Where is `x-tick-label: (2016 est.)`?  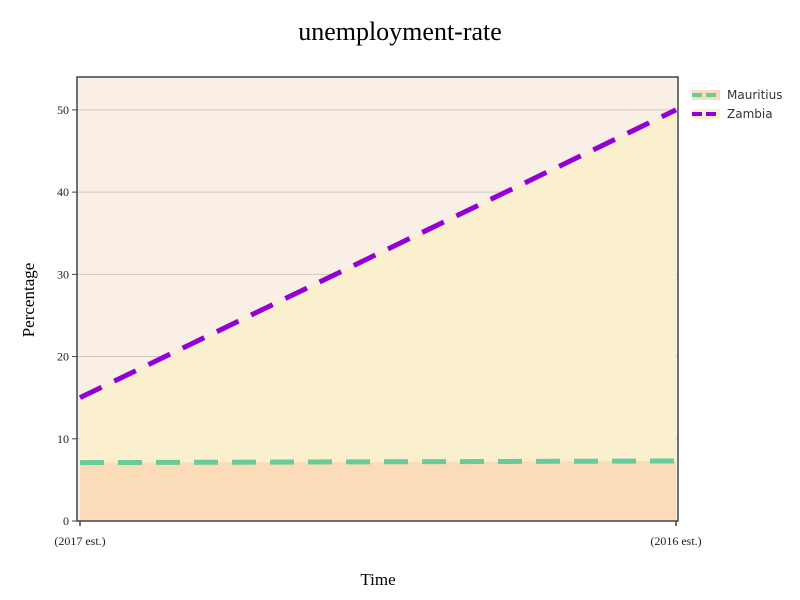 x-tick-label: (2016 est.) is located at coordinates (675, 541).